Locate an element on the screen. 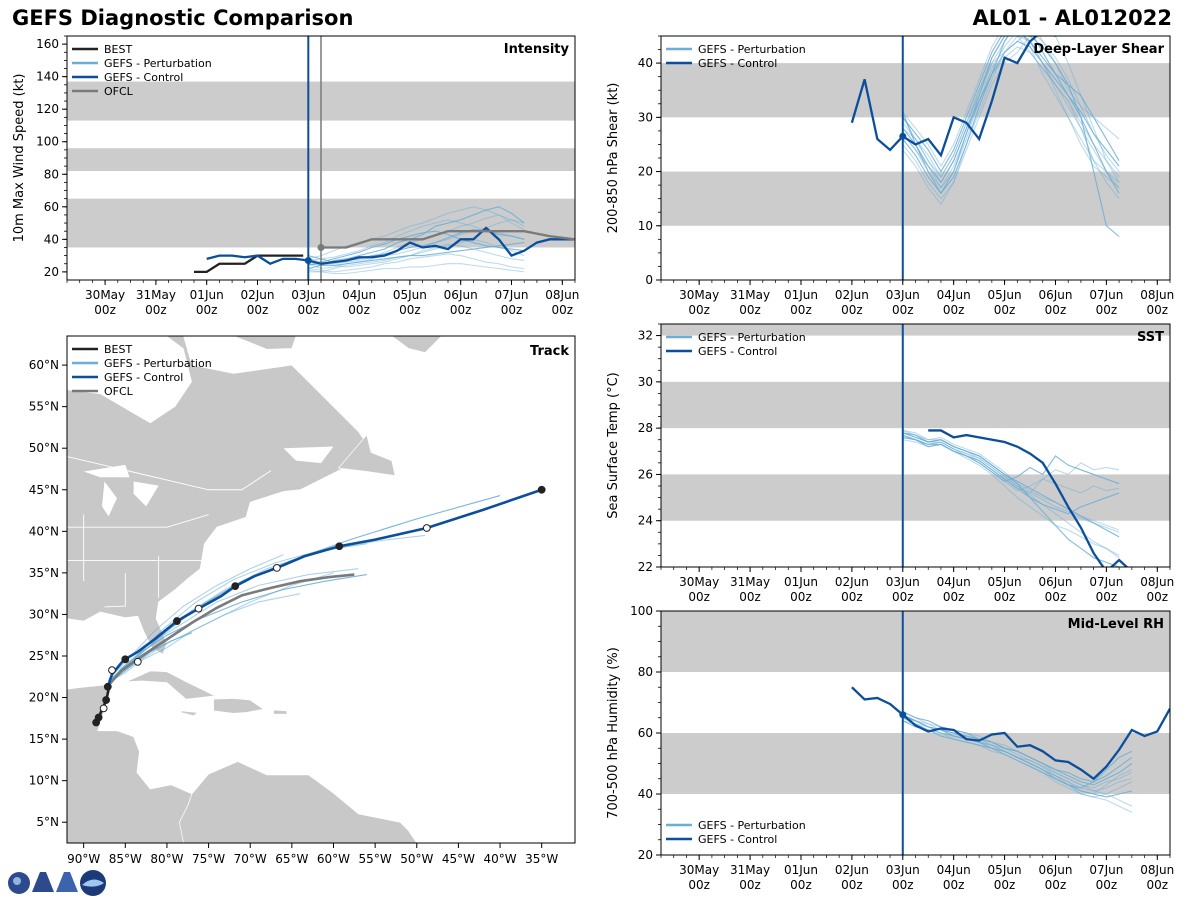  control-line is located at coordinates (953, 97).